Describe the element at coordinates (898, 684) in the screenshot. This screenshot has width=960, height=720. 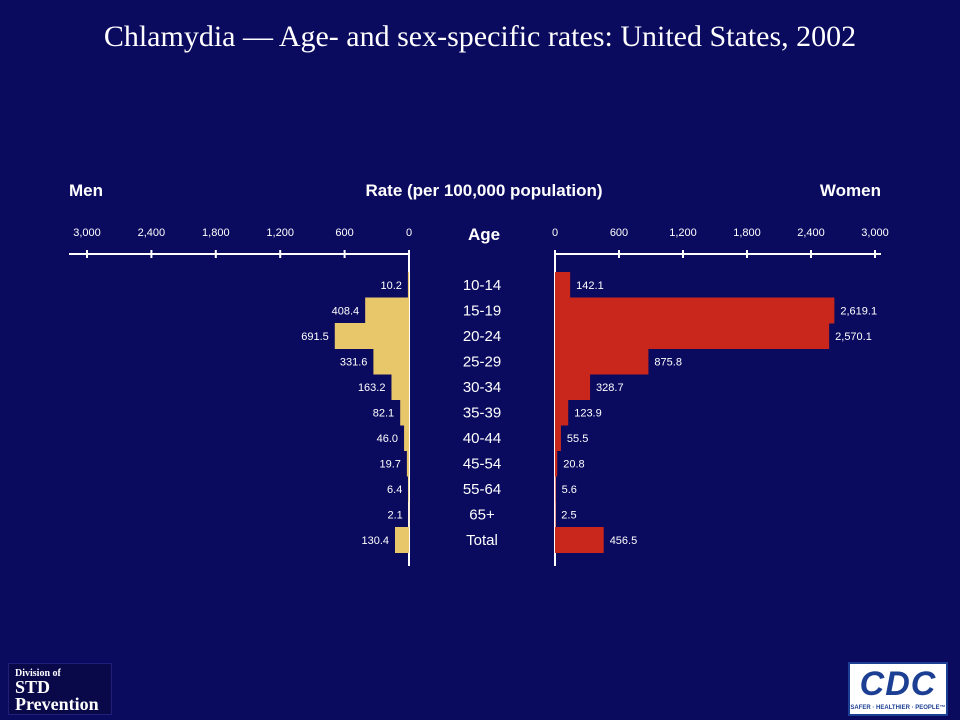
I see `cdc-logo-mark: CDC` at that location.